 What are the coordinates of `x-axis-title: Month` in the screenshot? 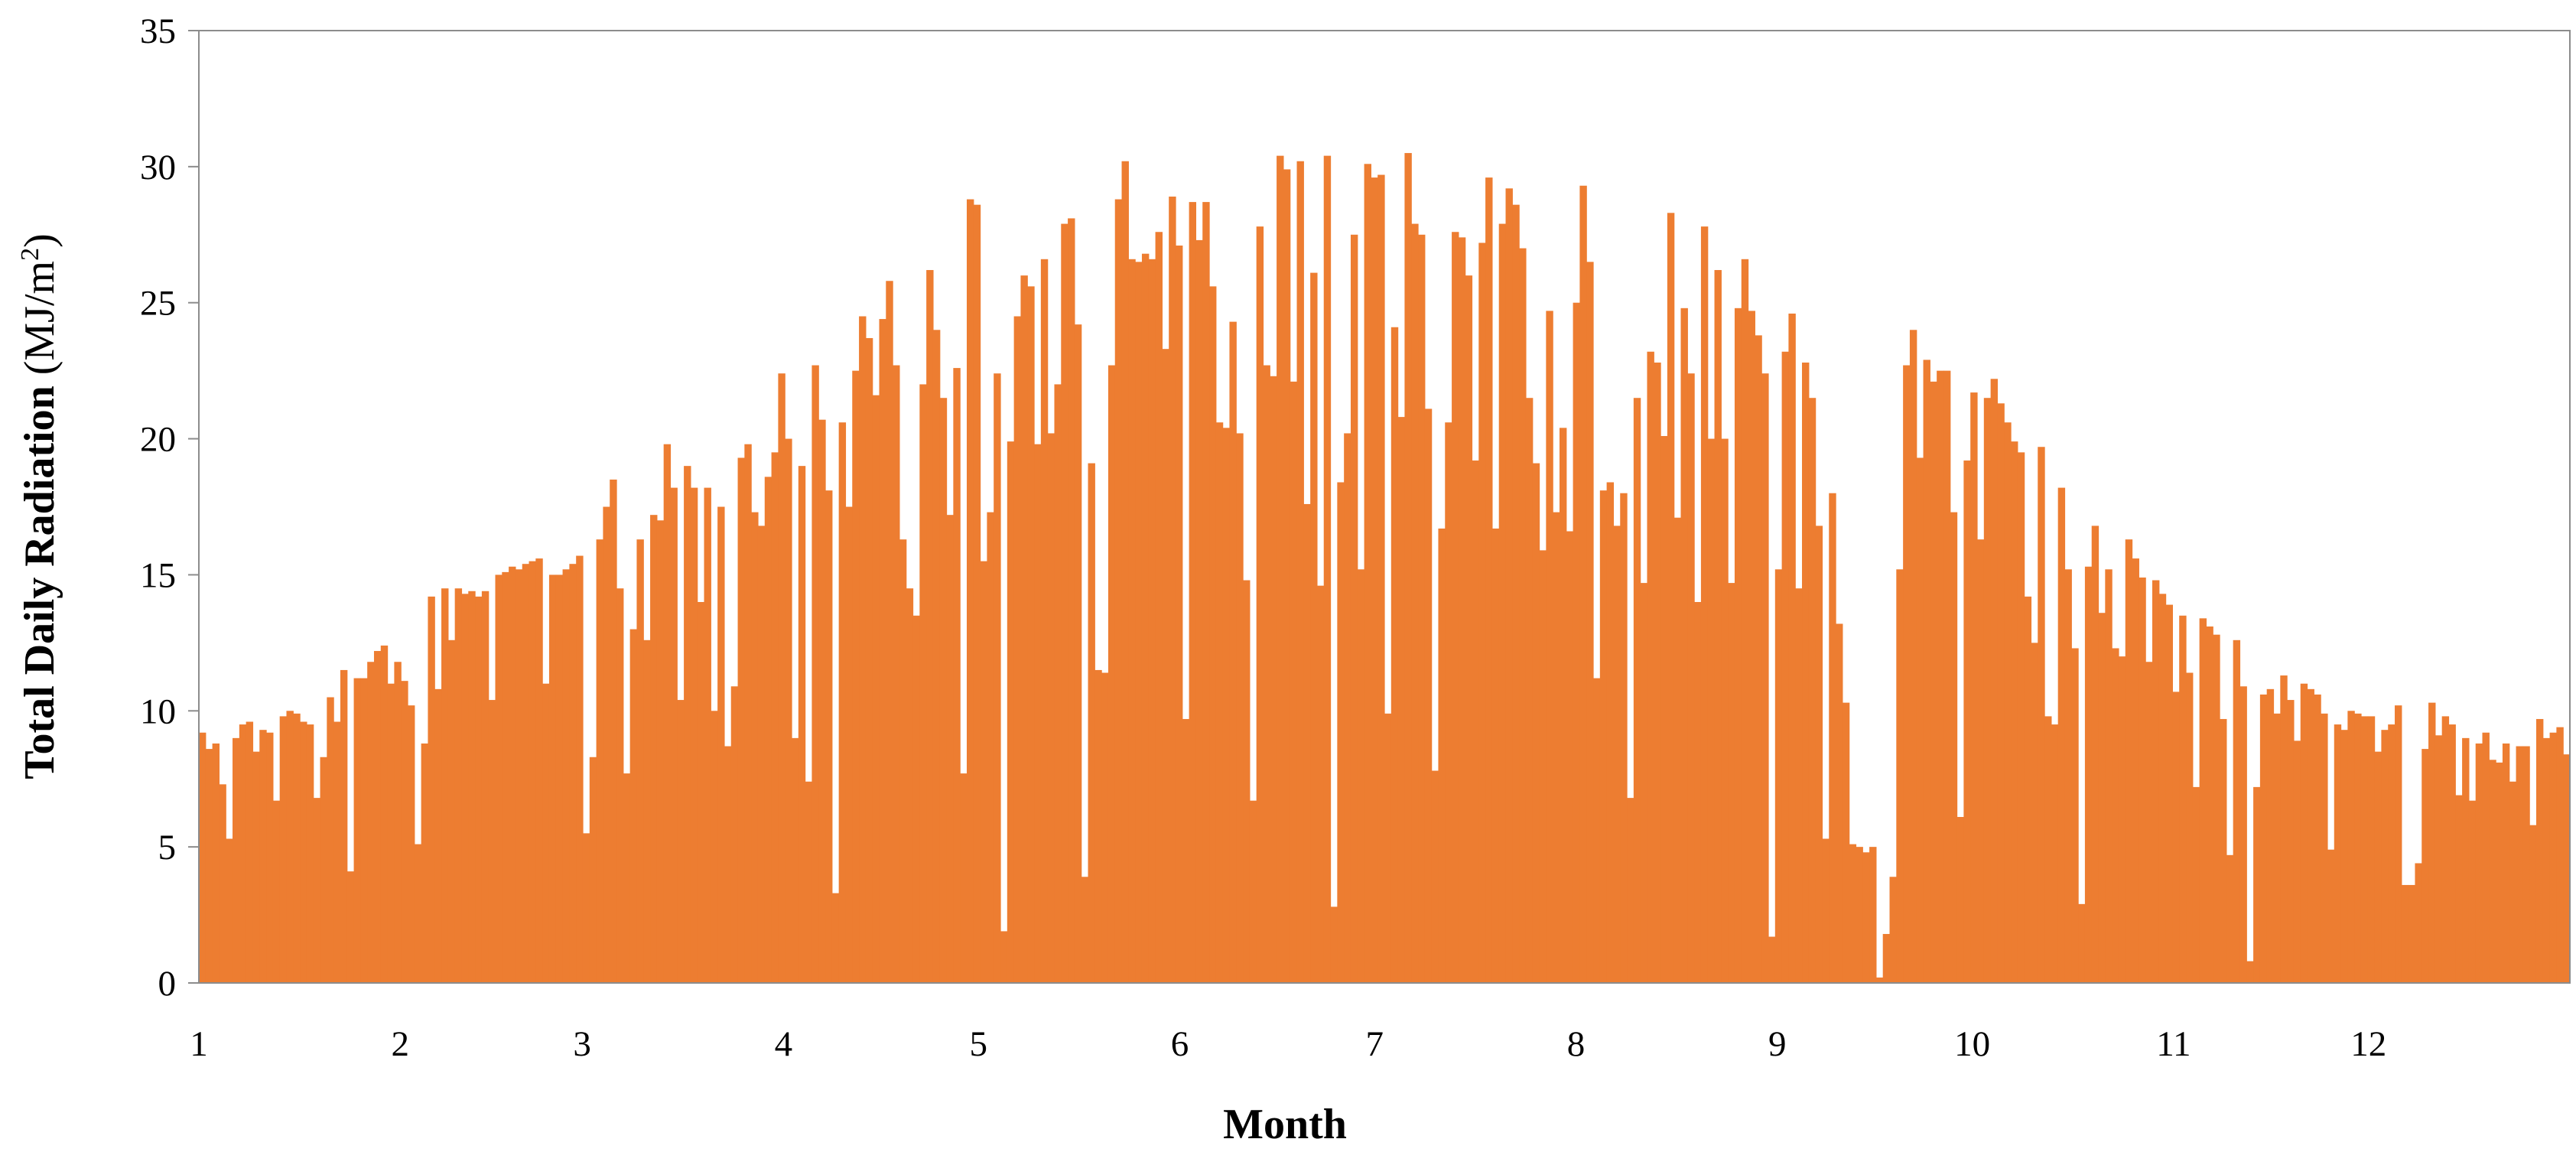 It's located at (1285, 1124).